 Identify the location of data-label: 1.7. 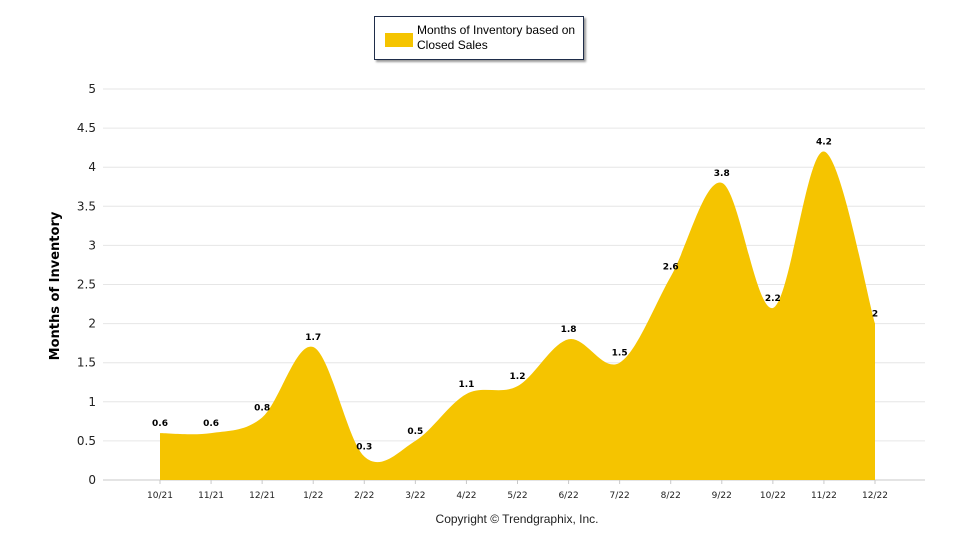
(313, 338).